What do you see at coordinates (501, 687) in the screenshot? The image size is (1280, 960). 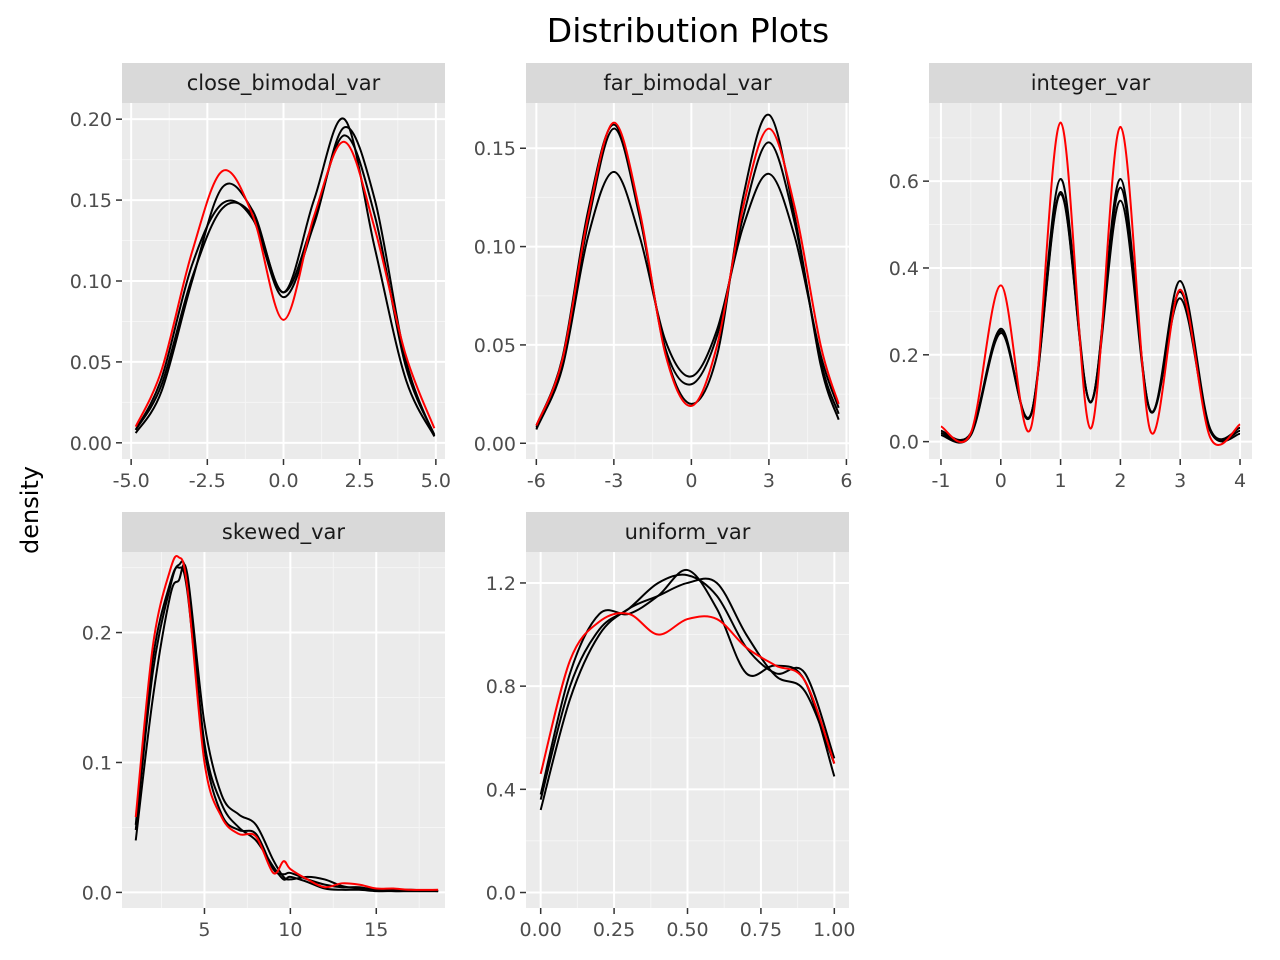 I see `y-tick-label: 0.8` at bounding box center [501, 687].